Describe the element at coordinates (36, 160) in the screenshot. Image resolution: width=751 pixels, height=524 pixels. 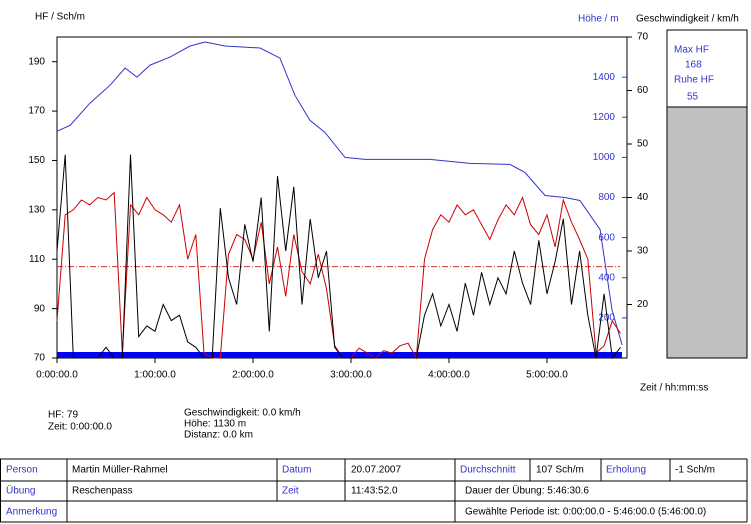
I see `y-tick-label: 150` at that location.